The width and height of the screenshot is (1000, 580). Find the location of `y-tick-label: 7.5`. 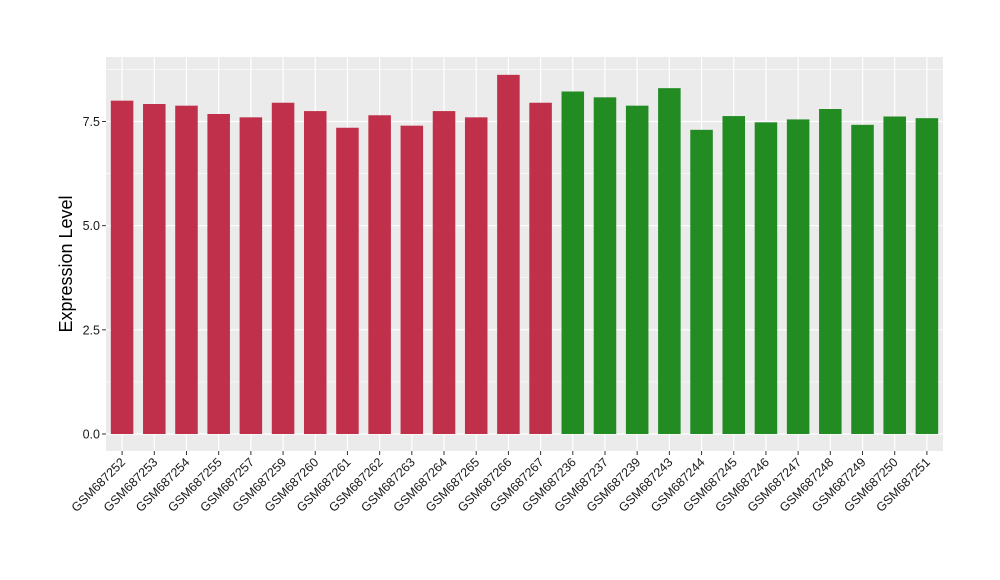

y-tick-label: 7.5 is located at coordinates (91, 122).